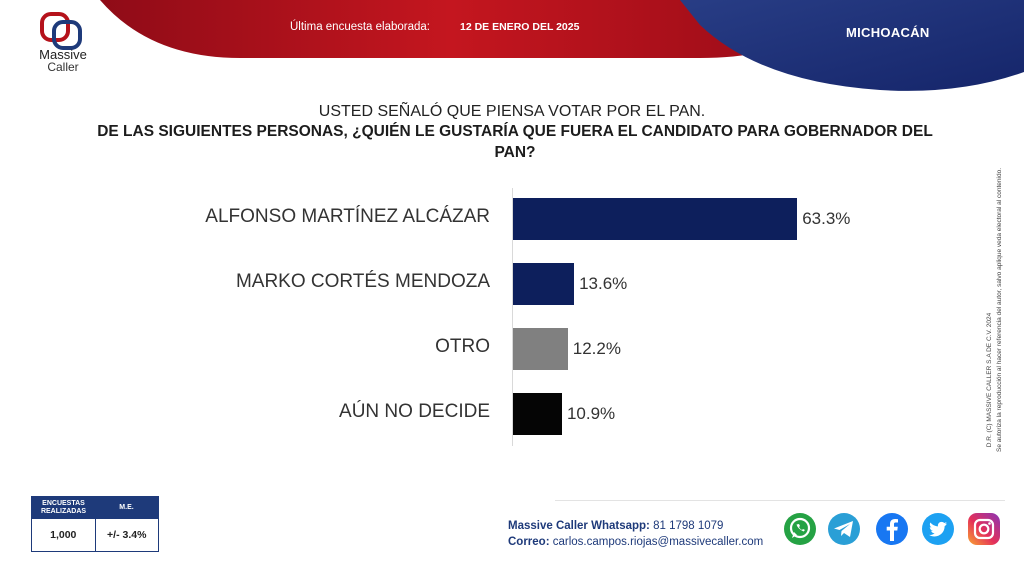  What do you see at coordinates (888, 32) in the screenshot?
I see `region-title: MICHOACÁN` at bounding box center [888, 32].